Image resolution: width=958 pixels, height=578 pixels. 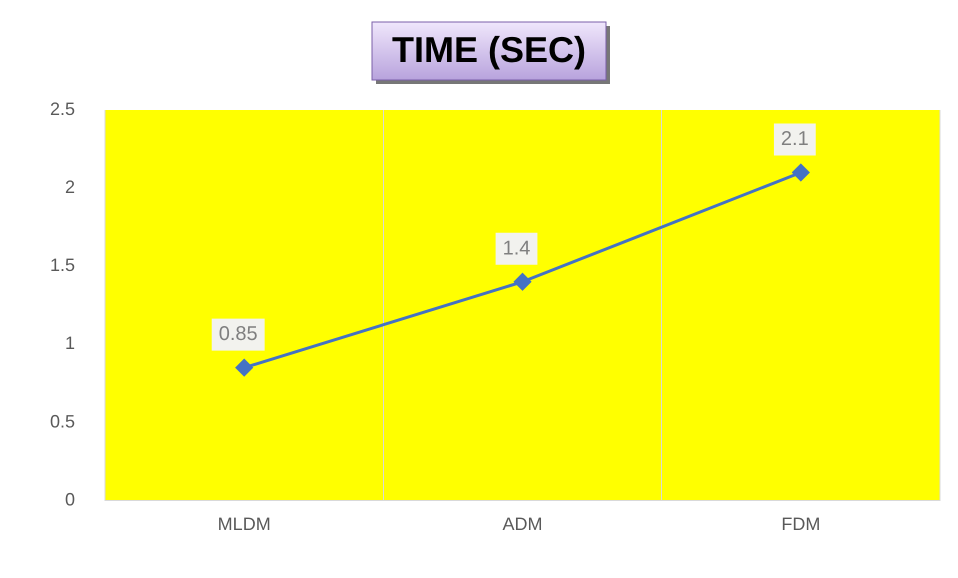 What do you see at coordinates (516, 248) in the screenshot?
I see `data-label: 1.4` at bounding box center [516, 248].